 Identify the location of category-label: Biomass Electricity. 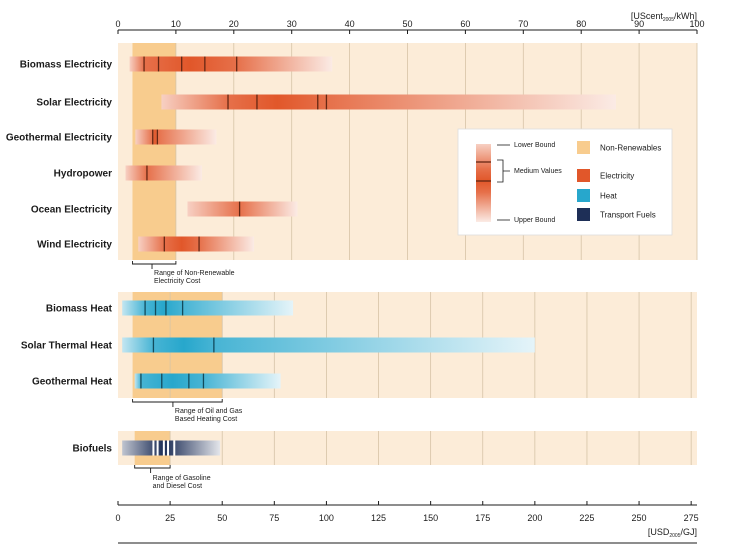
(66, 65).